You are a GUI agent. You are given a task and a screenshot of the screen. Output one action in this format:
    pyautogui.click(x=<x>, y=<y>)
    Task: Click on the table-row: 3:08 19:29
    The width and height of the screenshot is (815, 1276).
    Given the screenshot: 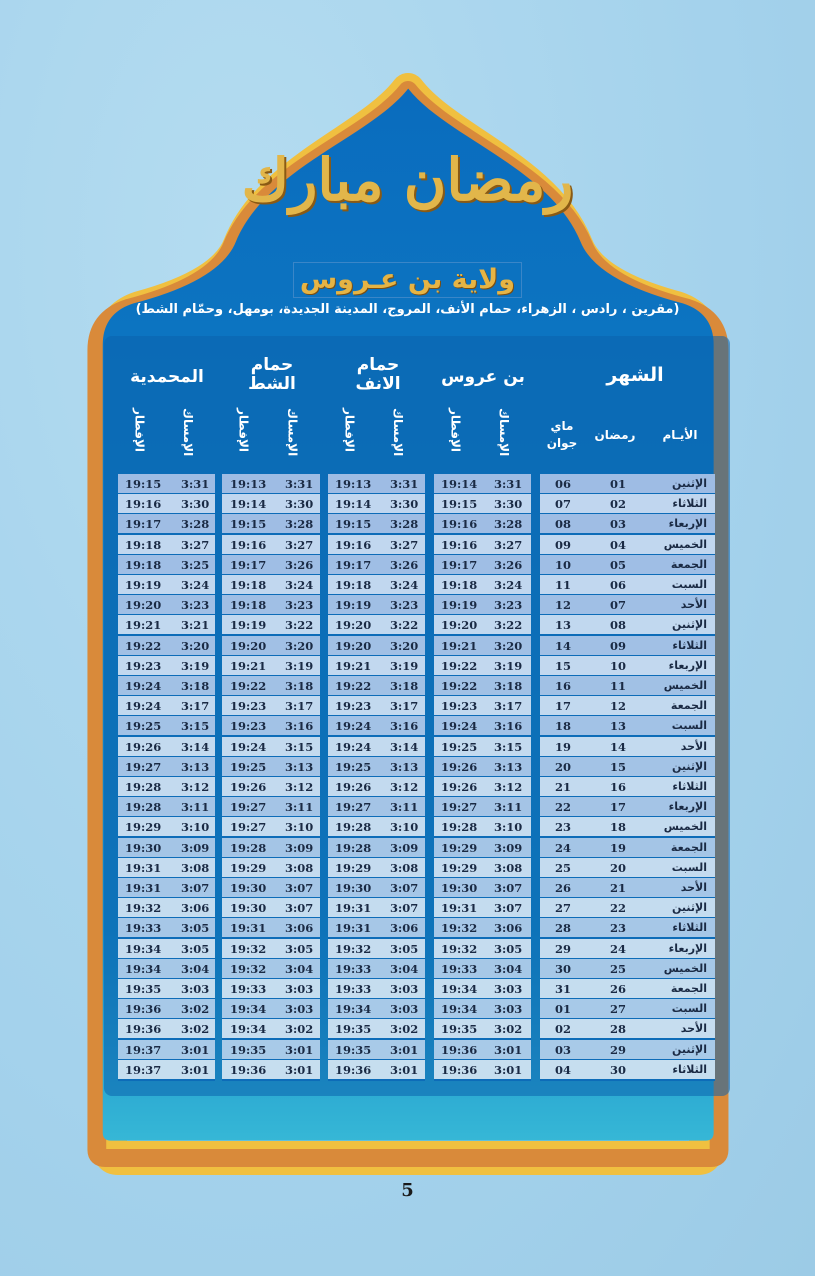 What is the action you would take?
    pyautogui.click(x=482, y=867)
    